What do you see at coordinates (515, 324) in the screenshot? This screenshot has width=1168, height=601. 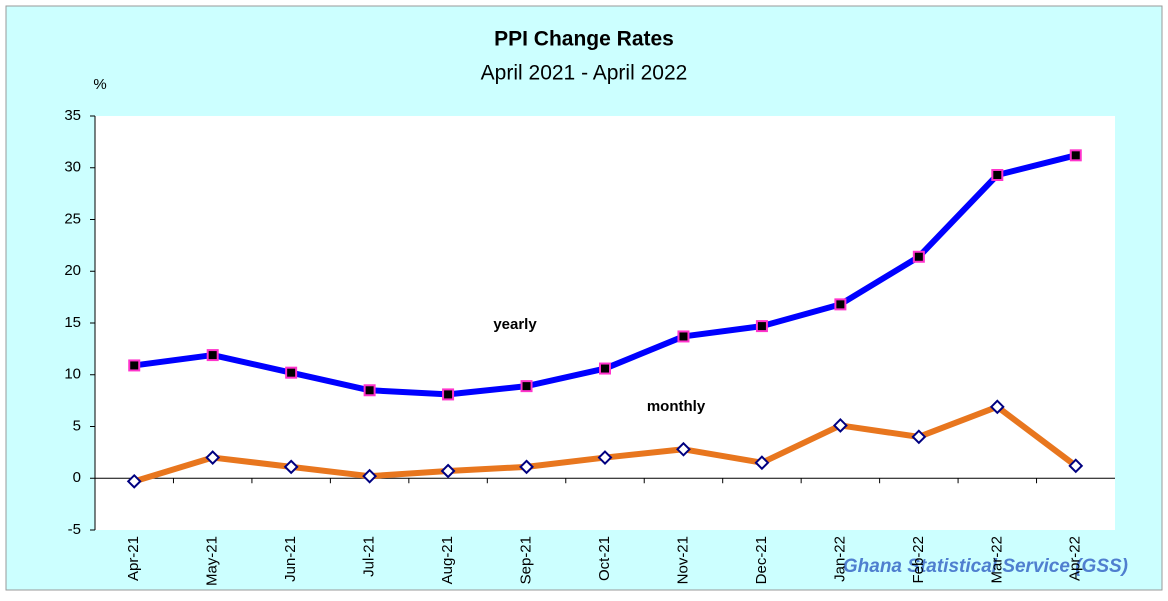 I see `annotation: yearly` at bounding box center [515, 324].